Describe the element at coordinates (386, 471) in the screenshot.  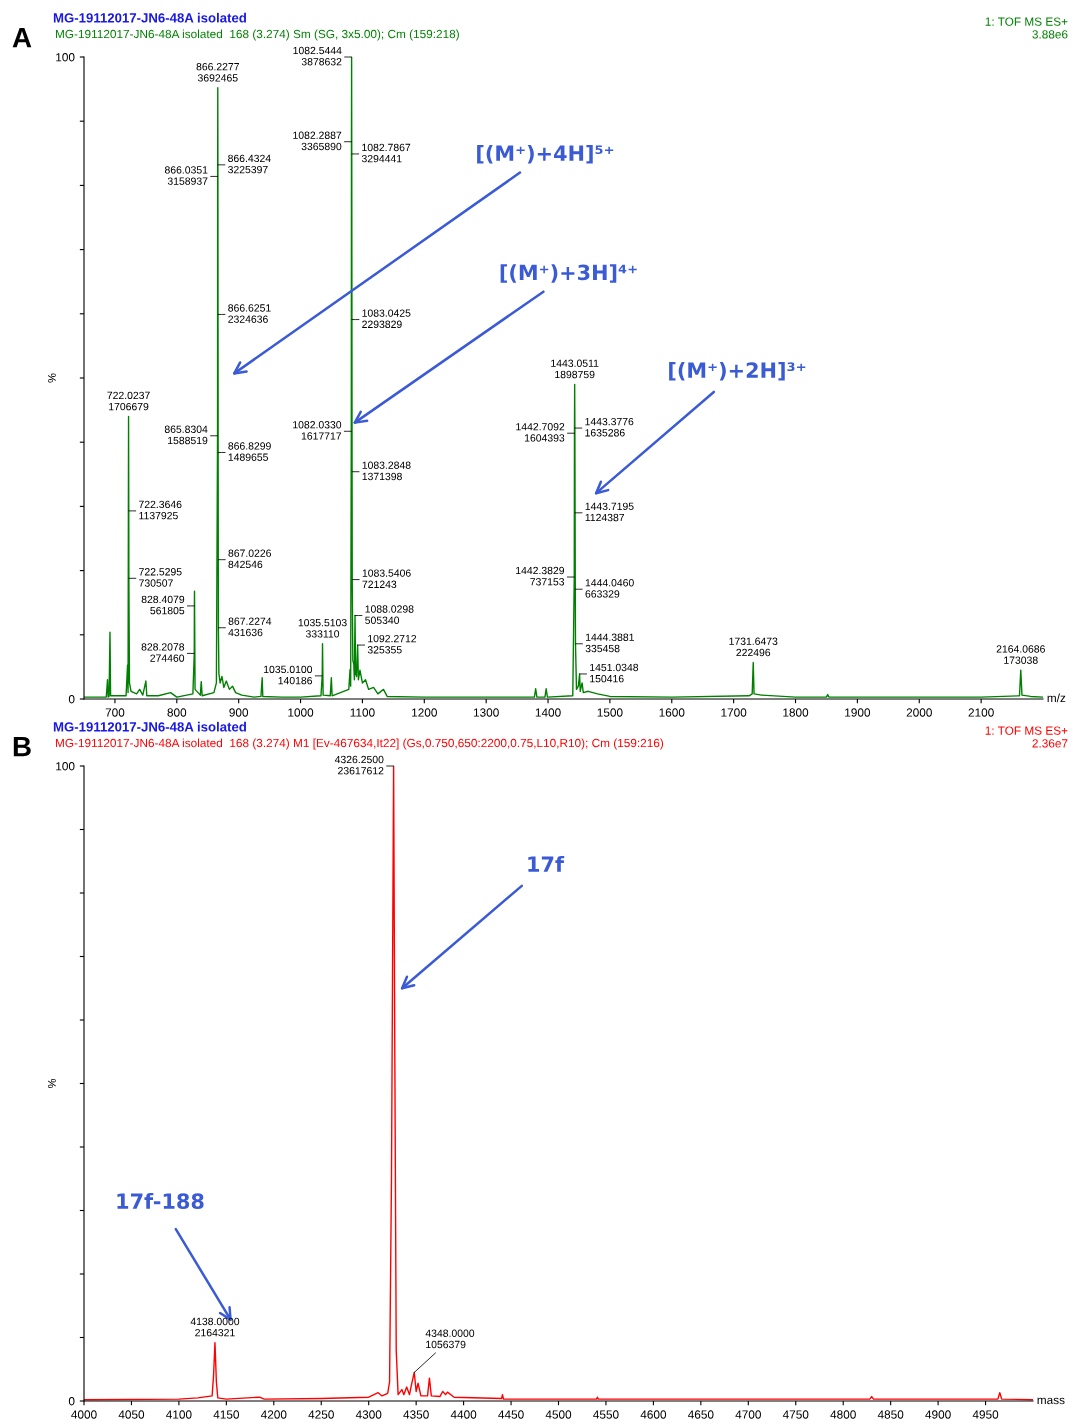
I see `annotation: 1083.2848 1371398` at that location.